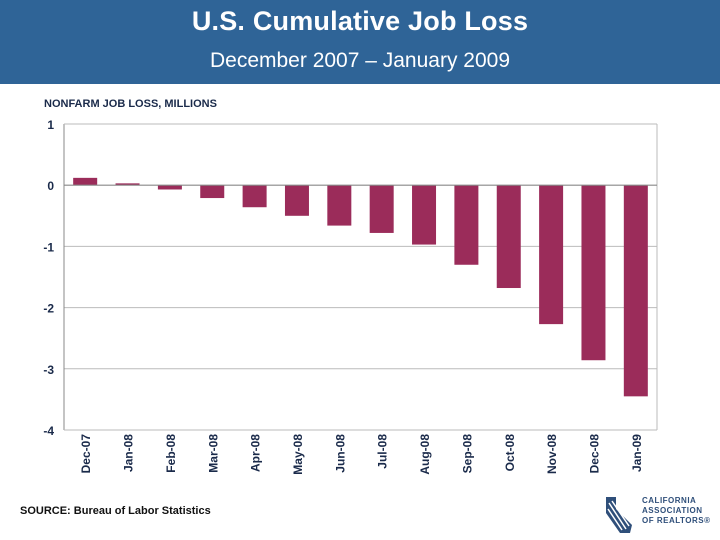  Describe the element at coordinates (256, 453) in the screenshot. I see `x-tick-label: Apr-08` at that location.